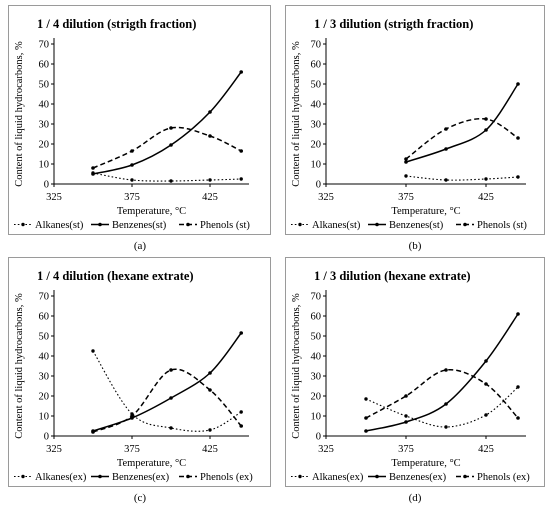 The height and width of the screenshot is (513, 550). Describe the element at coordinates (415, 498) in the screenshot. I see `panel-label-d: (d)` at that location.